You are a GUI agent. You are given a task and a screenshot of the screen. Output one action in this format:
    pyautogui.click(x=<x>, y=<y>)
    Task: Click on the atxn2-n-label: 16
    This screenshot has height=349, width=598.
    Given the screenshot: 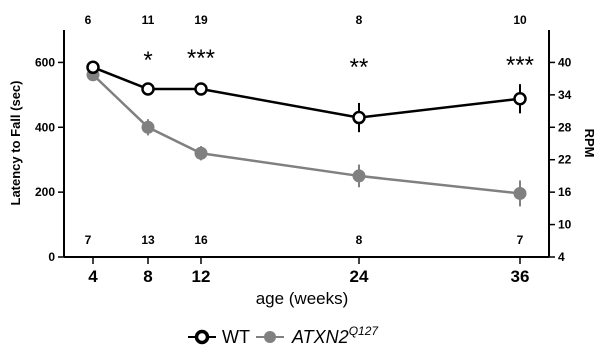 What is the action you would take?
    pyautogui.click(x=201, y=240)
    